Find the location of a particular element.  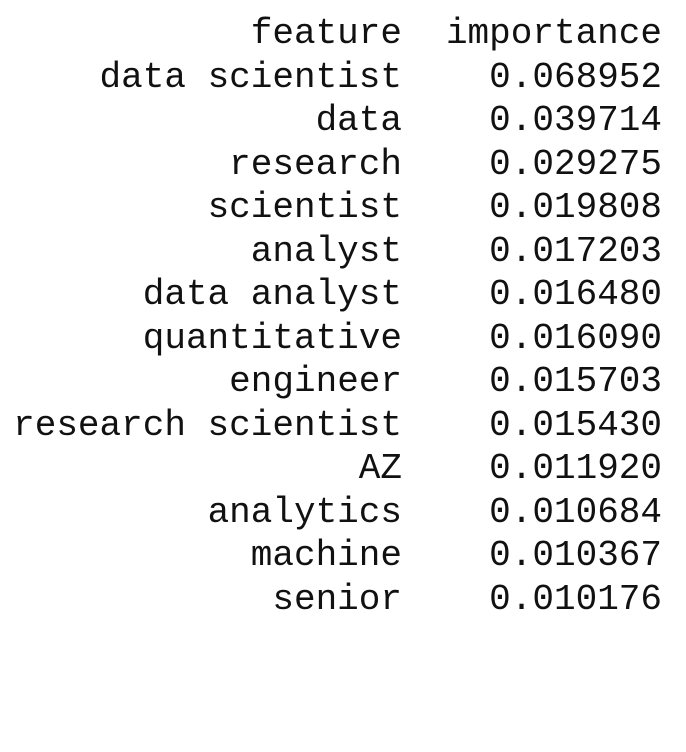

table-header-row: feature importance is located at coordinates (343, 34).